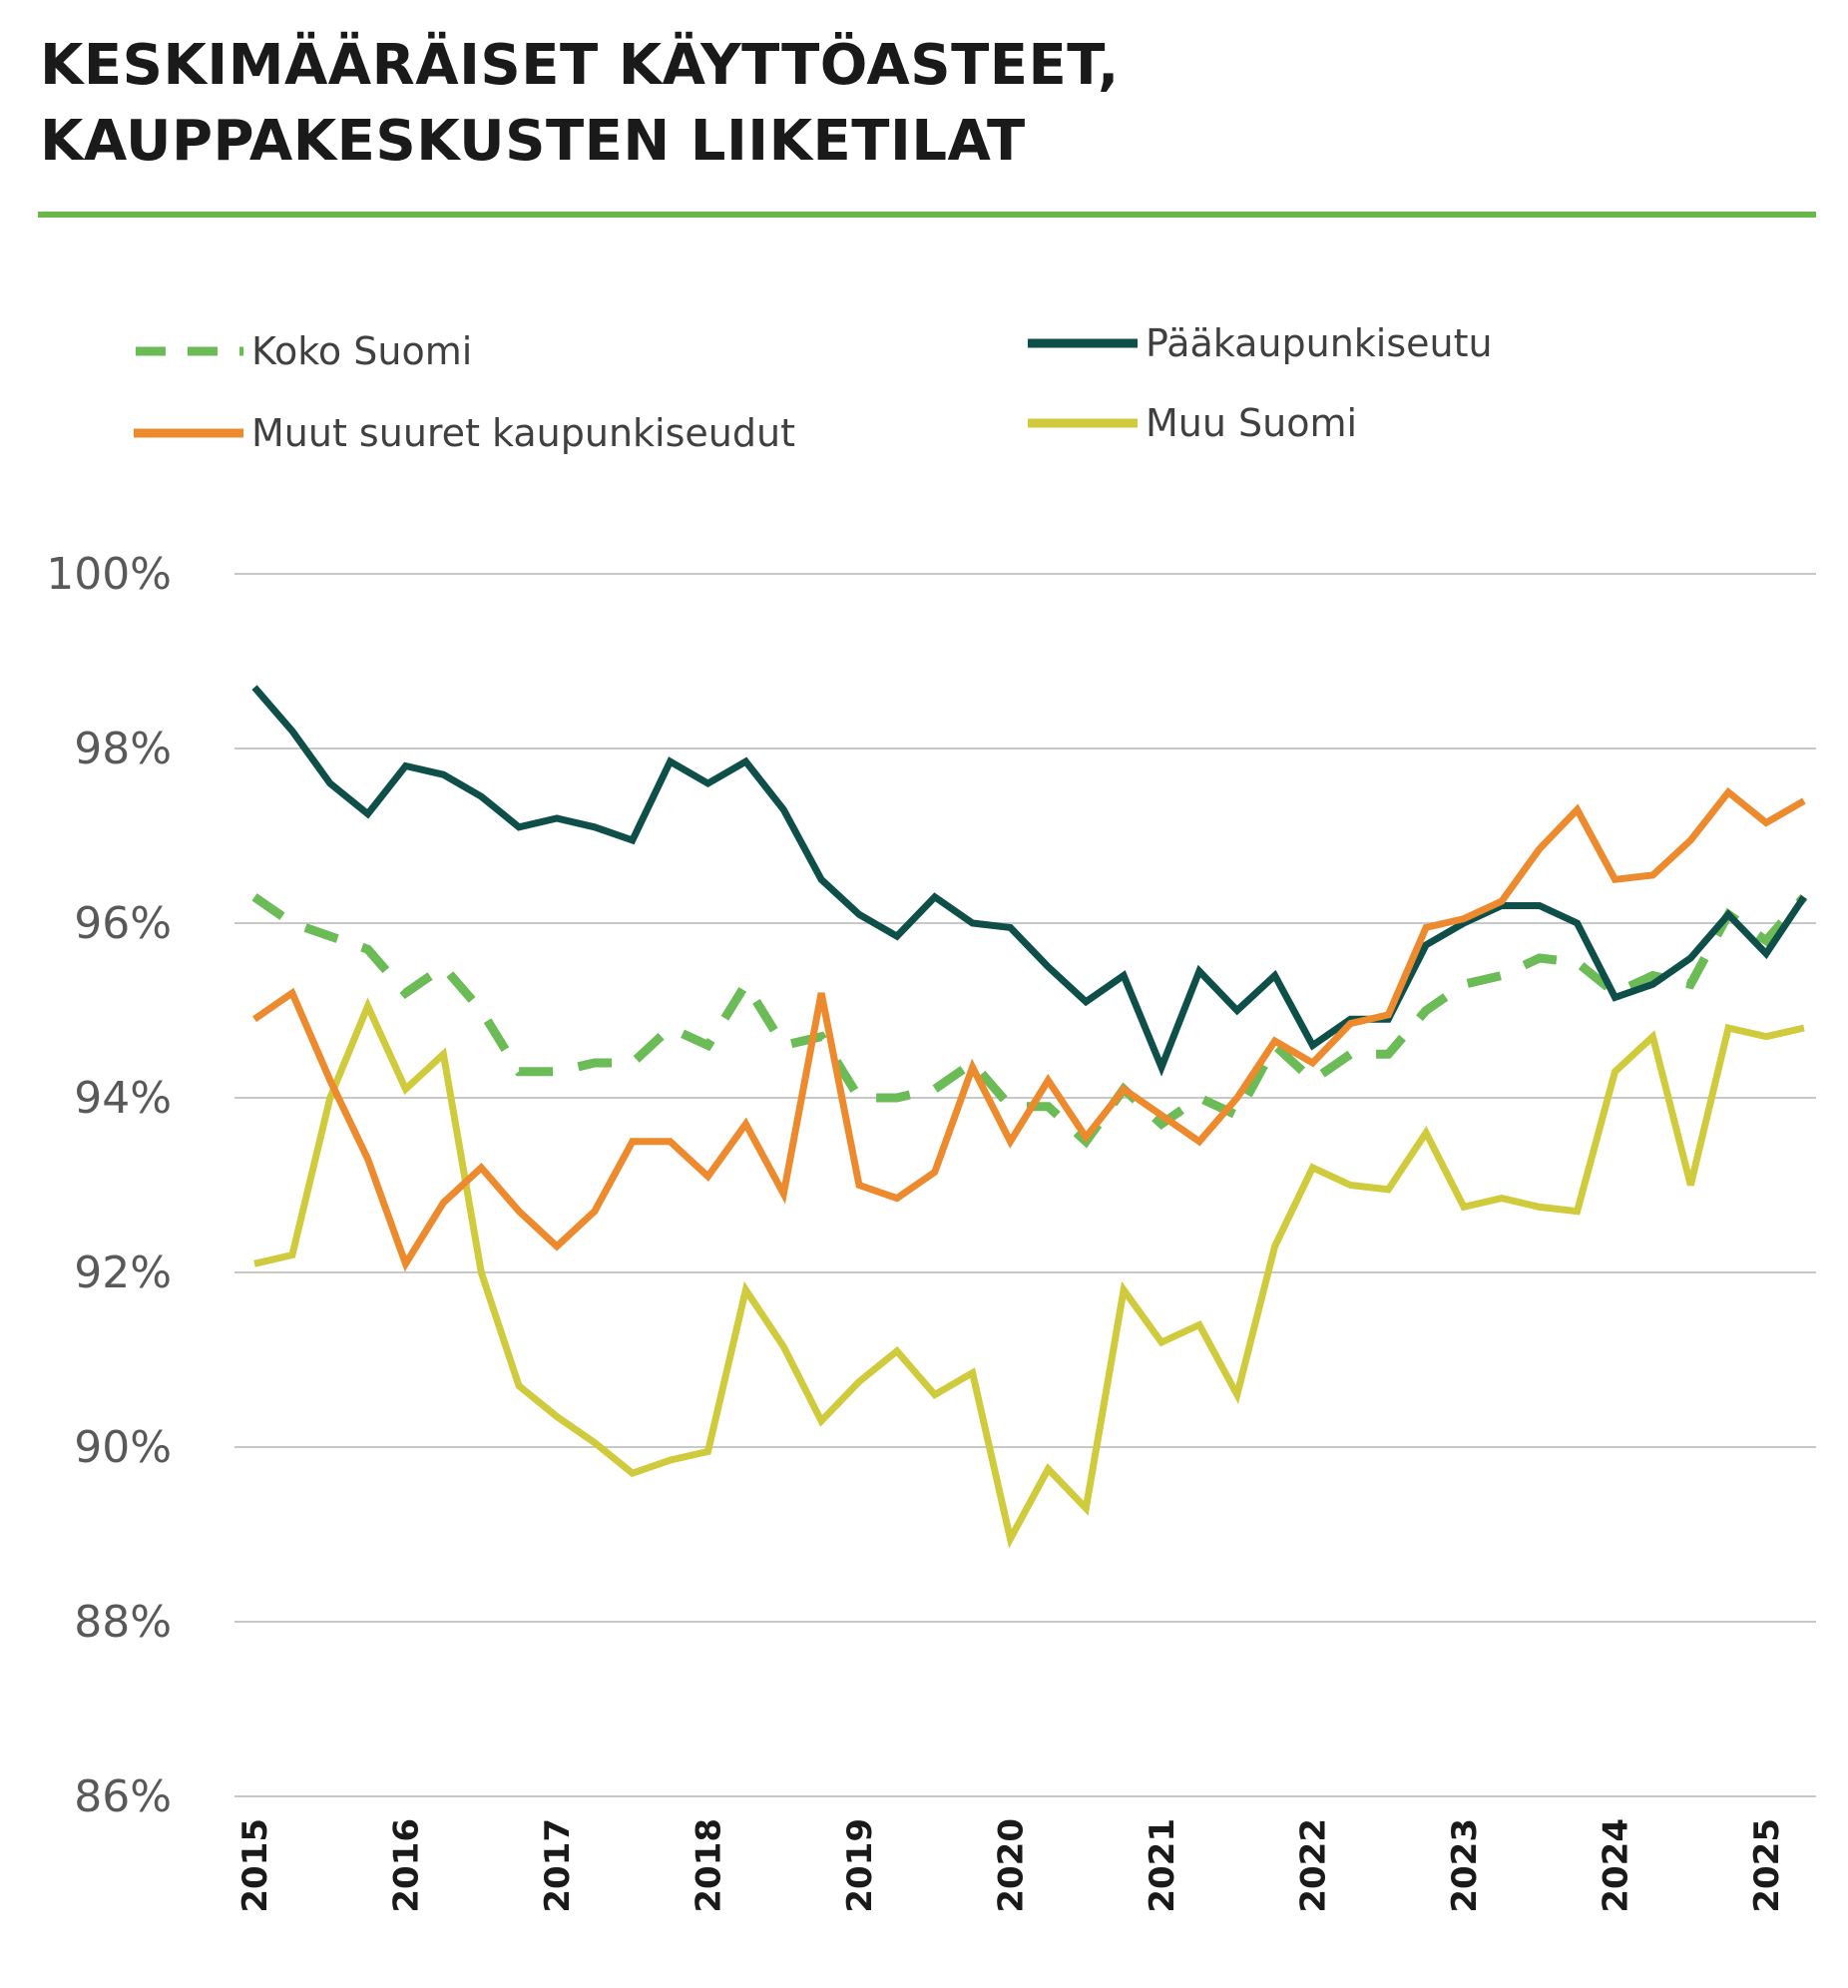 The image size is (1848, 1988). Describe the element at coordinates (580, 65) in the screenshot. I see `chart-title-line-1: KESKIMÄÄRÄISET KÄYTTÖASTEET,` at that location.